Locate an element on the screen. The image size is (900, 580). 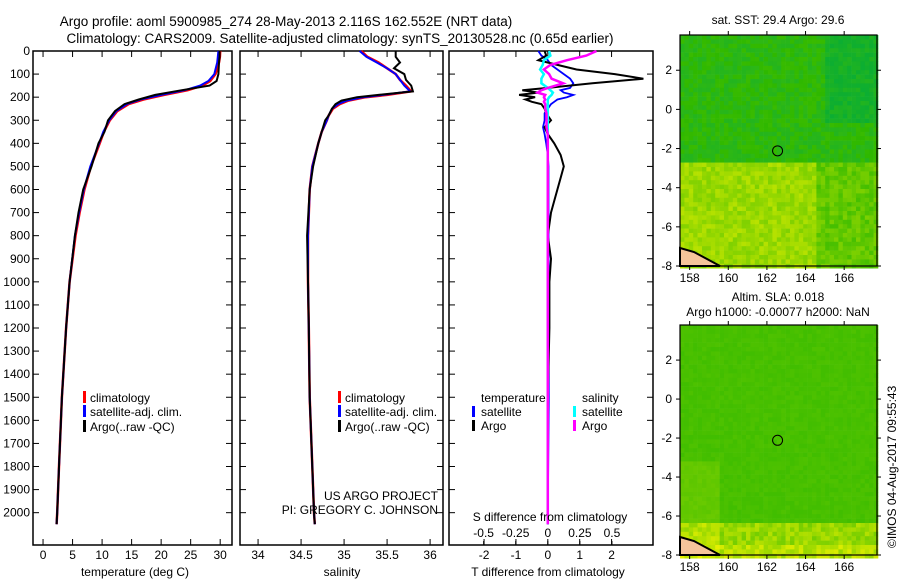
y-tick-label: 1400 is located at coordinates (16, 374).